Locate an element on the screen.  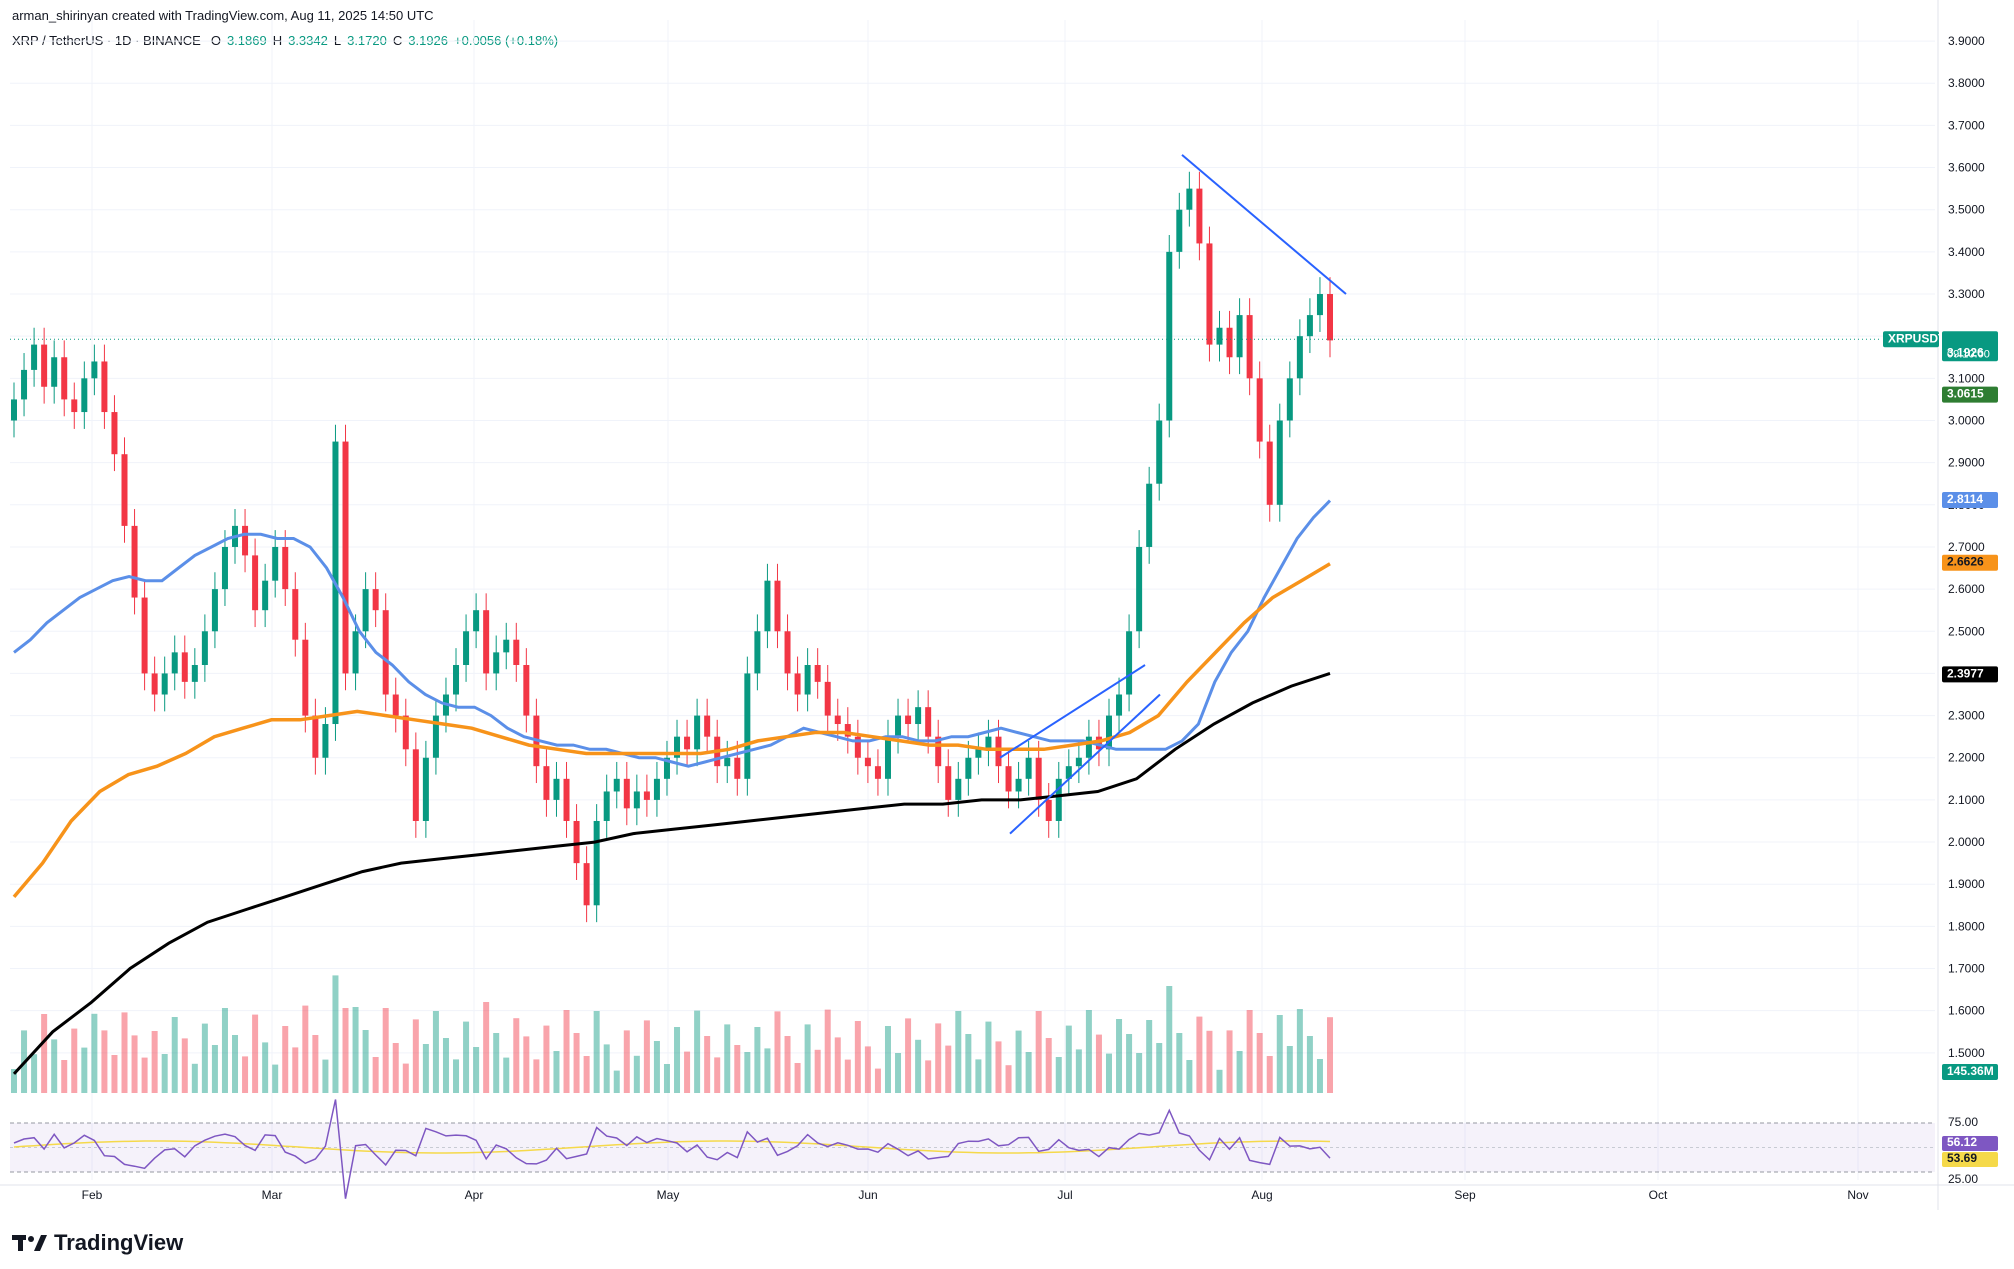
x-tick-label: Apr is located at coordinates (474, 1195).